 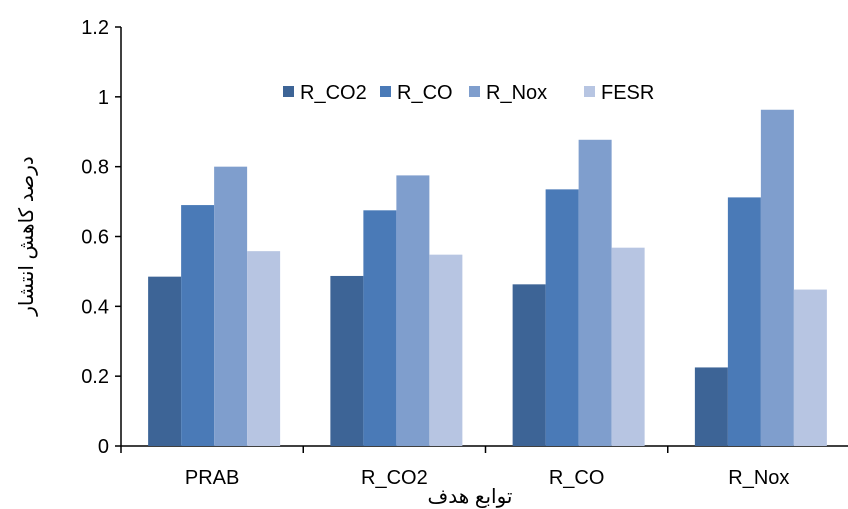 What do you see at coordinates (470, 497) in the screenshot?
I see `x-axis-label: توابع هدف` at bounding box center [470, 497].